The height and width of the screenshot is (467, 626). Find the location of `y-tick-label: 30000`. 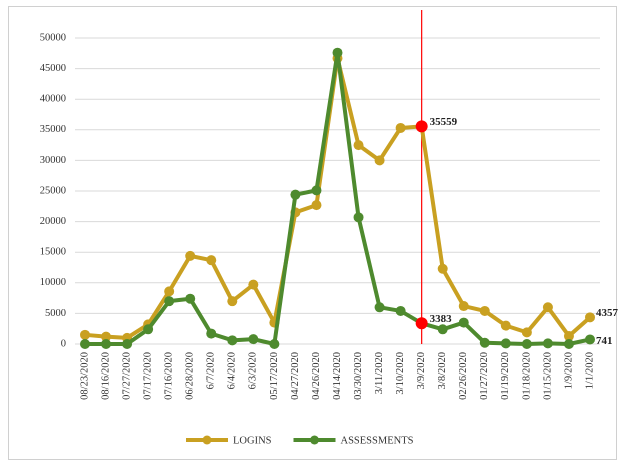

y-tick-label: 30000 is located at coordinates (53, 160).